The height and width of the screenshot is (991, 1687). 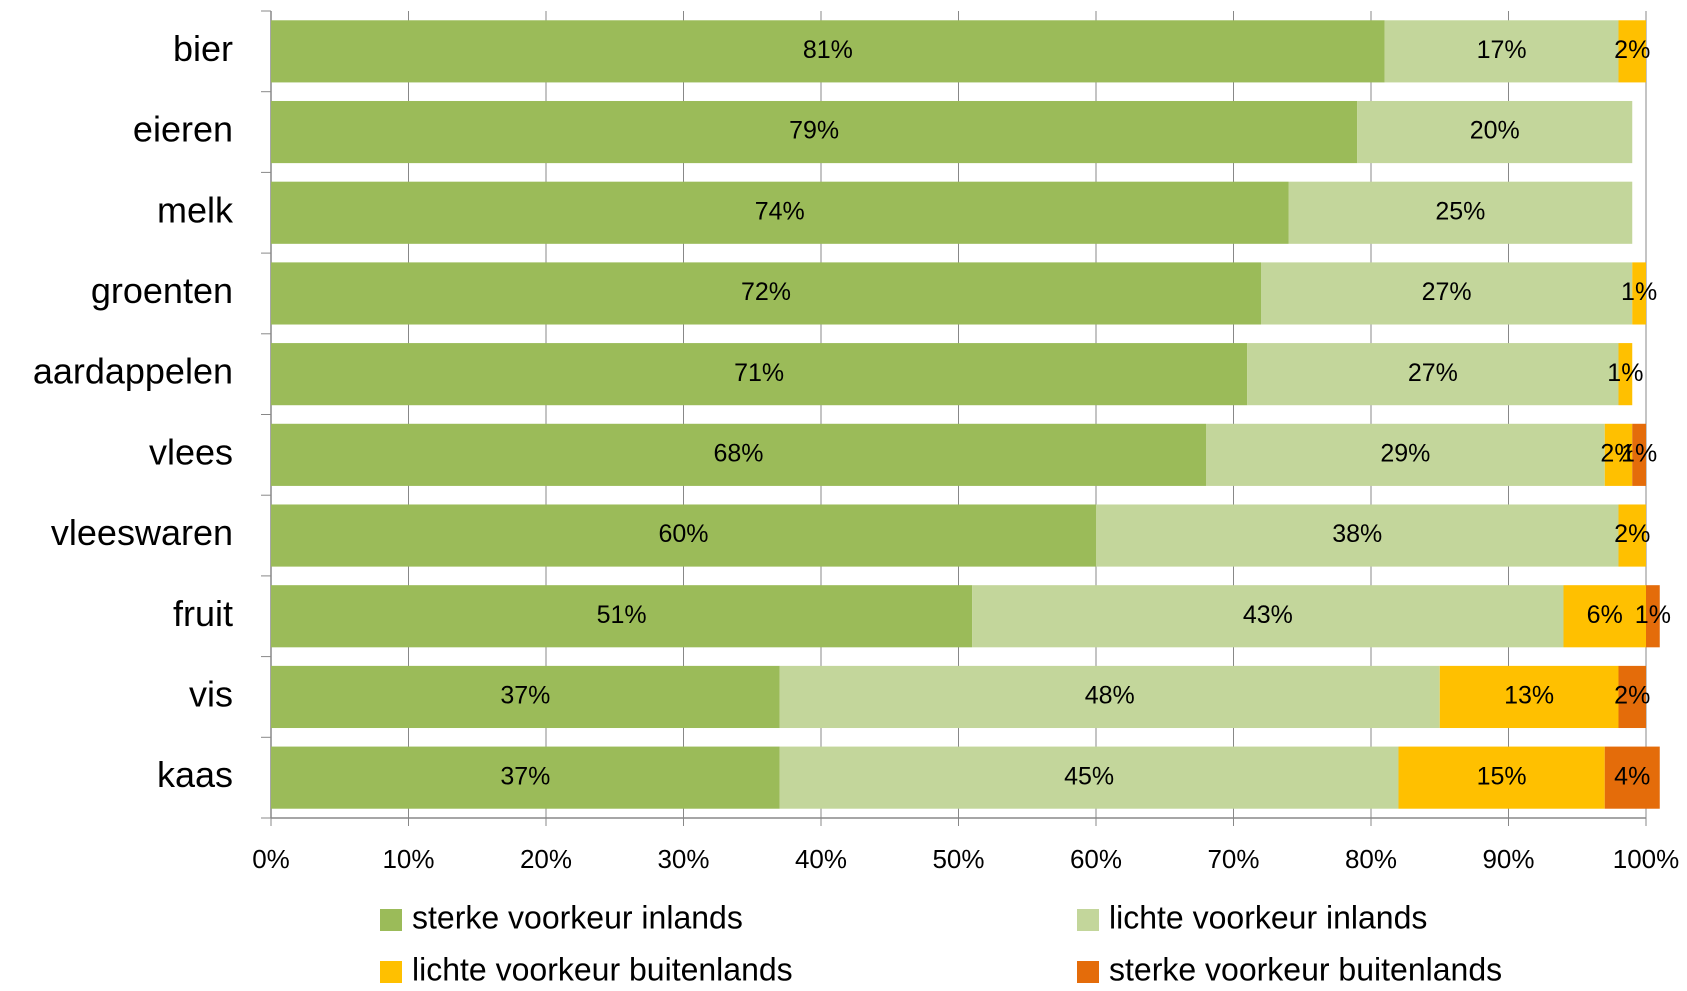 What do you see at coordinates (602, 969) in the screenshot?
I see `legend-label: lichte voorkeur buitenlands` at bounding box center [602, 969].